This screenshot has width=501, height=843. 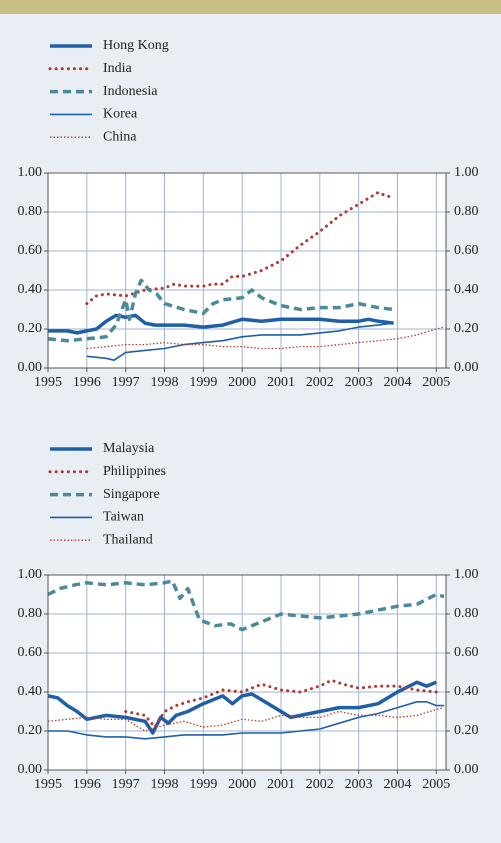 What do you see at coordinates (128, 539) in the screenshot?
I see `legend-label: Thailand` at bounding box center [128, 539].